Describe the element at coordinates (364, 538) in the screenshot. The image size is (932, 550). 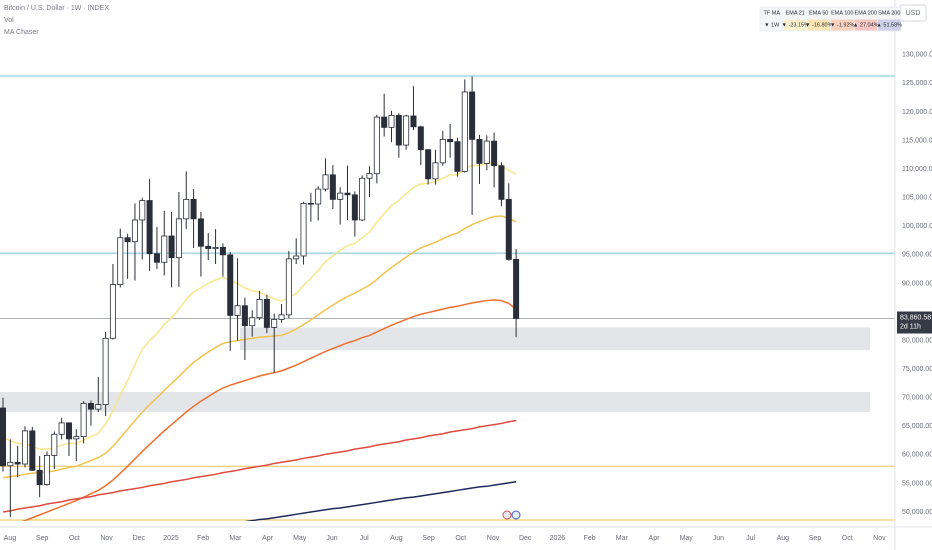
I see `x-tick-label: Jul` at that location.